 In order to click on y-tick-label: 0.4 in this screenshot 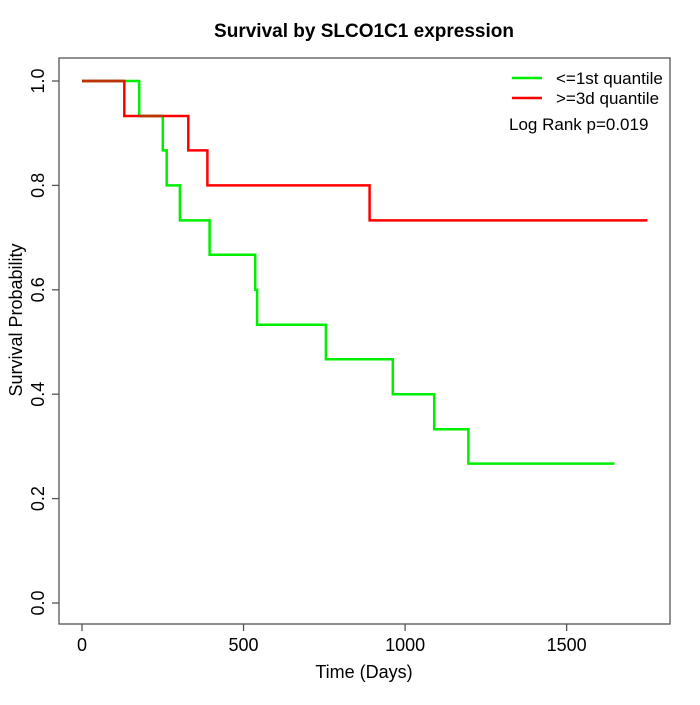, I will do `click(38, 394)`.